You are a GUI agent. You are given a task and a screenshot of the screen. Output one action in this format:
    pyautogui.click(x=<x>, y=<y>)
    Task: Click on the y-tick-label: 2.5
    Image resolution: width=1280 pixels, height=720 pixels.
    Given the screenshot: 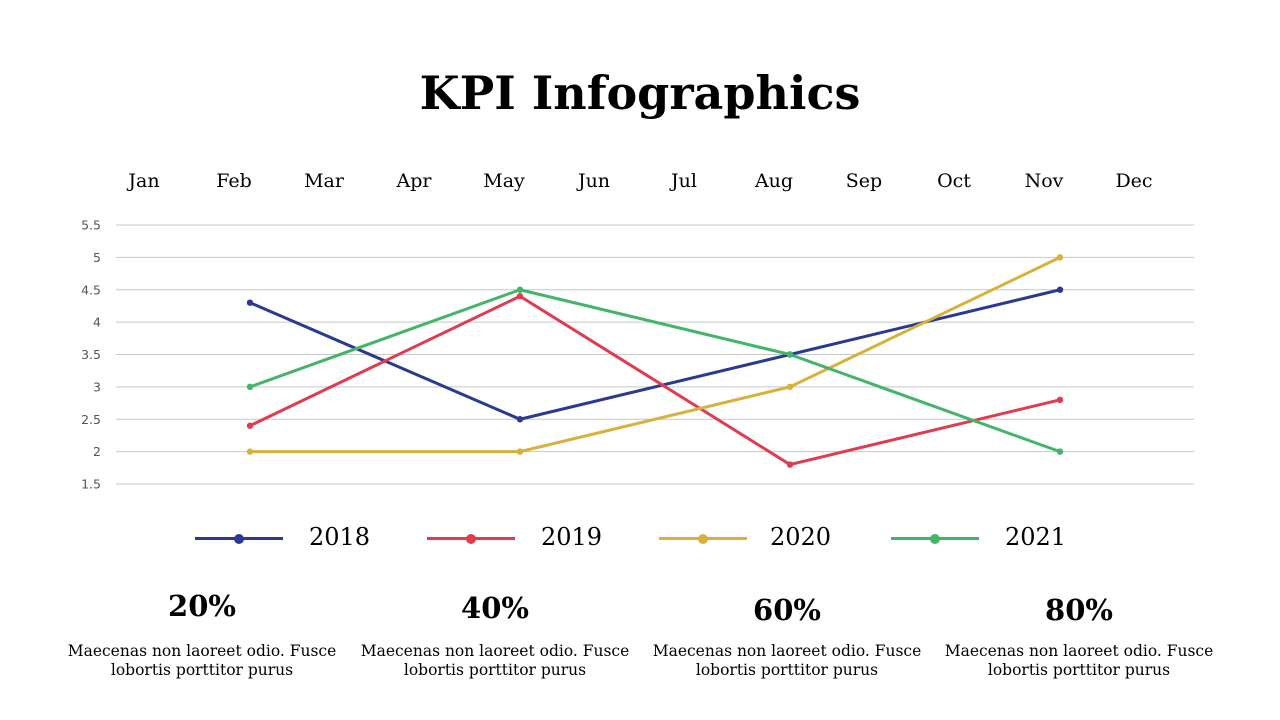 What is the action you would take?
    pyautogui.click(x=91, y=419)
    